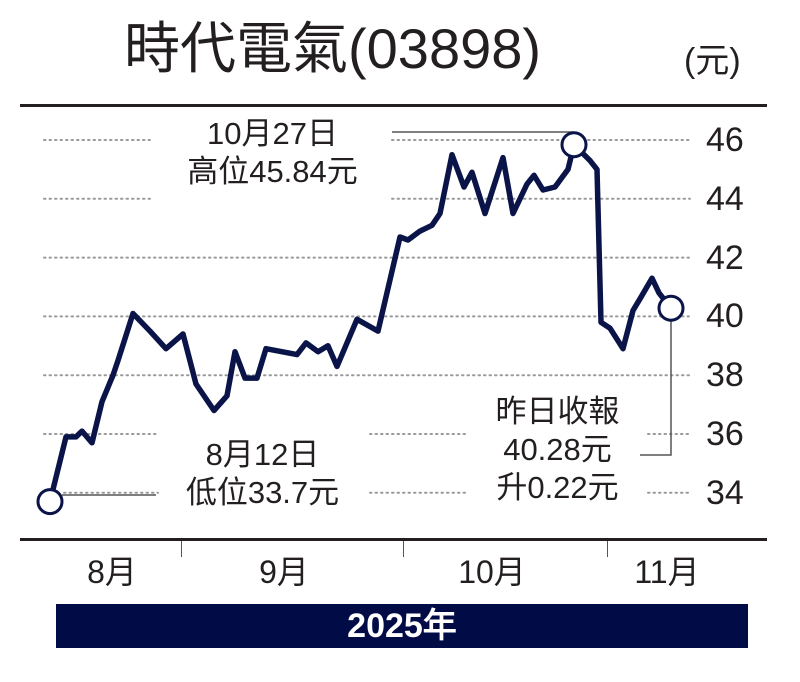 The width and height of the screenshot is (800, 682). What do you see at coordinates (112, 572) in the screenshot?
I see `x-tick-aug: 8月` at bounding box center [112, 572].